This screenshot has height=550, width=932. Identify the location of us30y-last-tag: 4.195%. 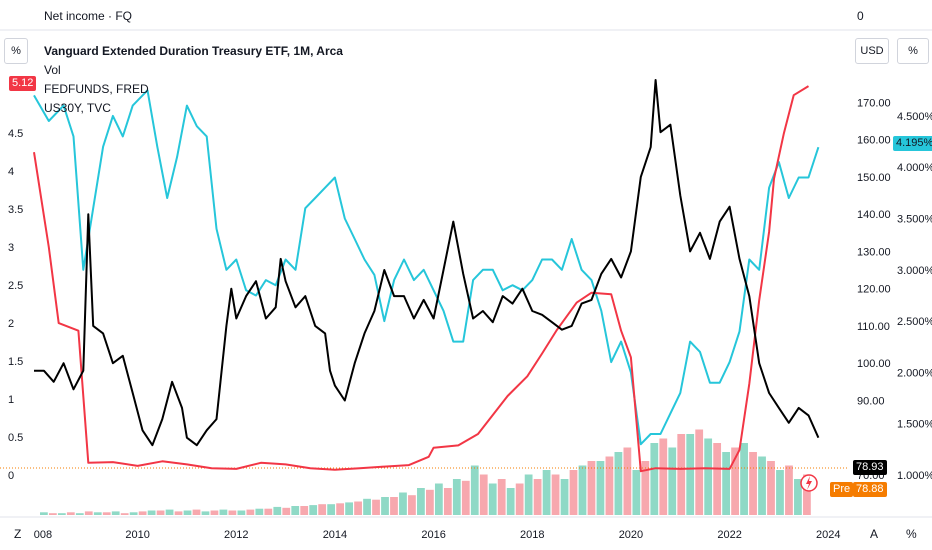
(912, 143).